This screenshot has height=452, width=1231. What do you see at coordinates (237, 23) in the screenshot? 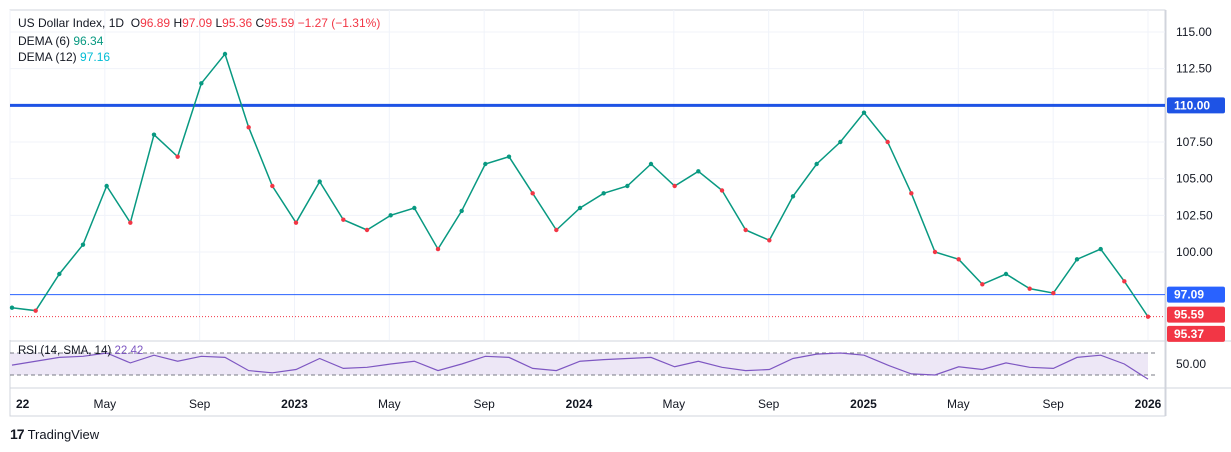
I see `low-value: 95.36` at bounding box center [237, 23].